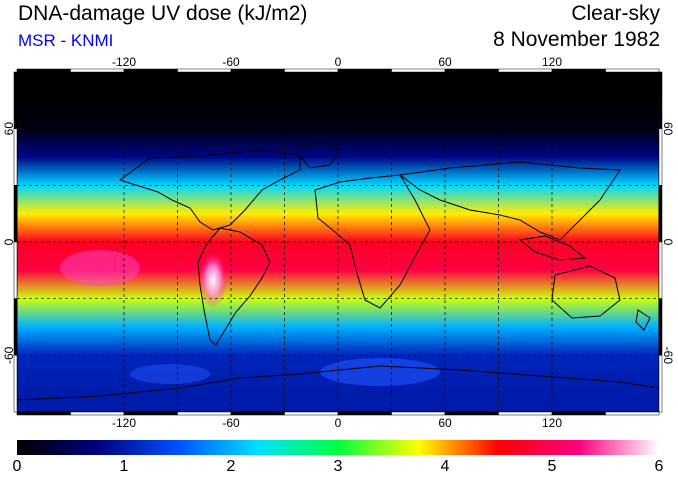 The height and width of the screenshot is (480, 678). I want to click on asia-coast, so click(509, 201).